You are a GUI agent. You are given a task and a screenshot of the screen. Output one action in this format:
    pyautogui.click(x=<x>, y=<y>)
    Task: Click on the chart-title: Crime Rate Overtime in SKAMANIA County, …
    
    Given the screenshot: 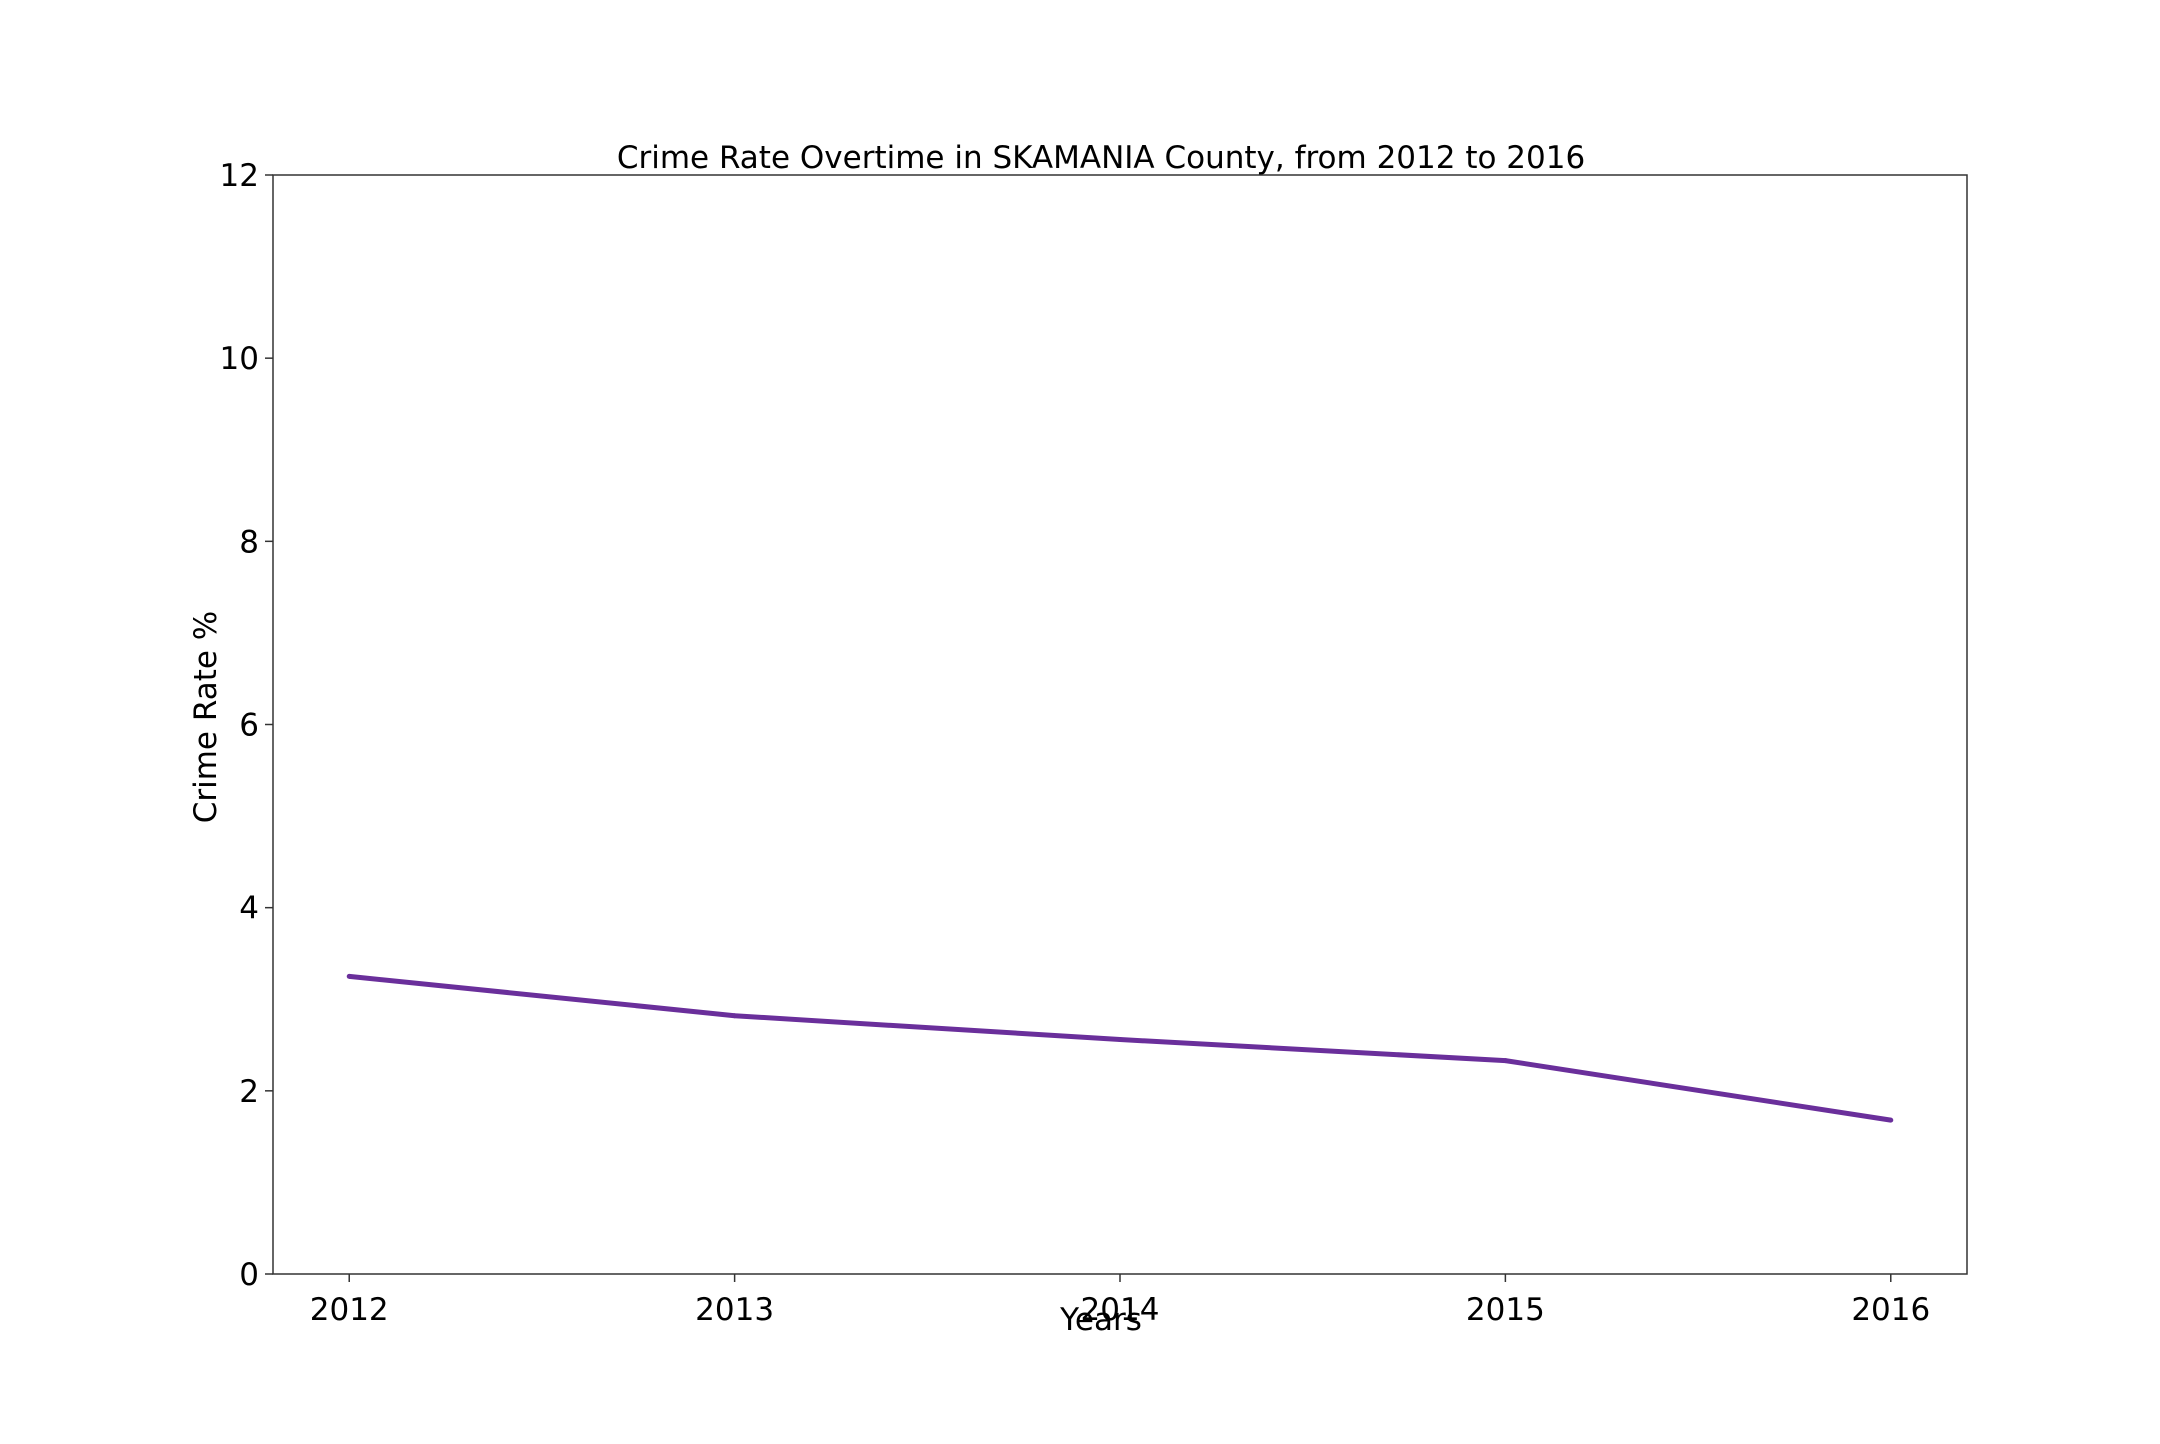 What is the action you would take?
    pyautogui.click(x=1101, y=158)
    